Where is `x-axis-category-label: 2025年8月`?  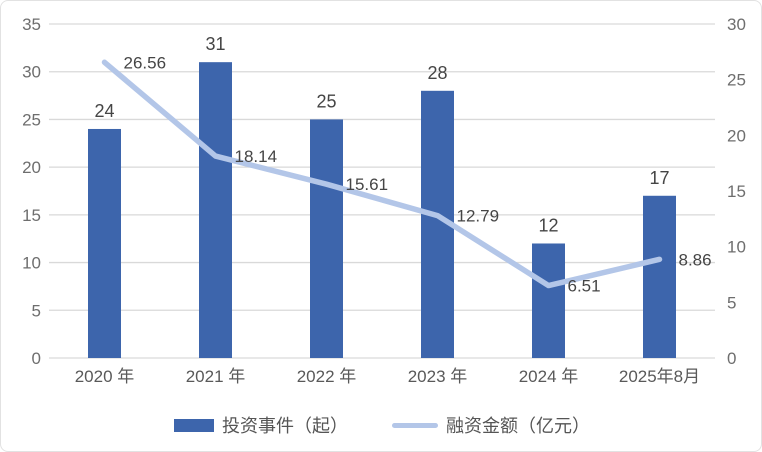
x-axis-category-label: 2025年8月 is located at coordinates (659, 376).